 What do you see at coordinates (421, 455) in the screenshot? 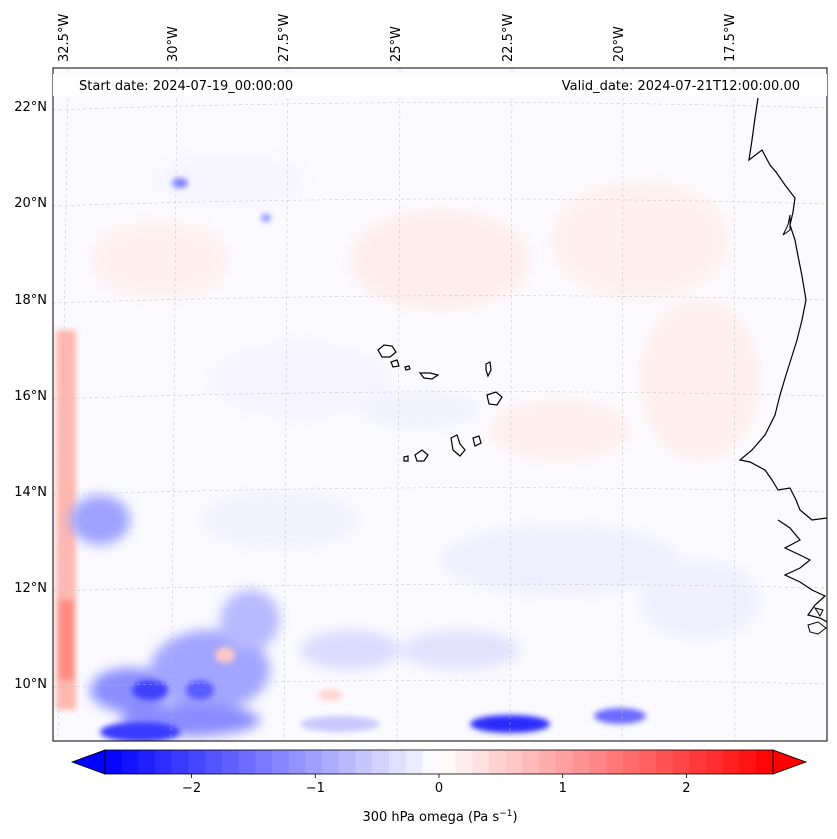
I see `island-fogo` at bounding box center [421, 455].